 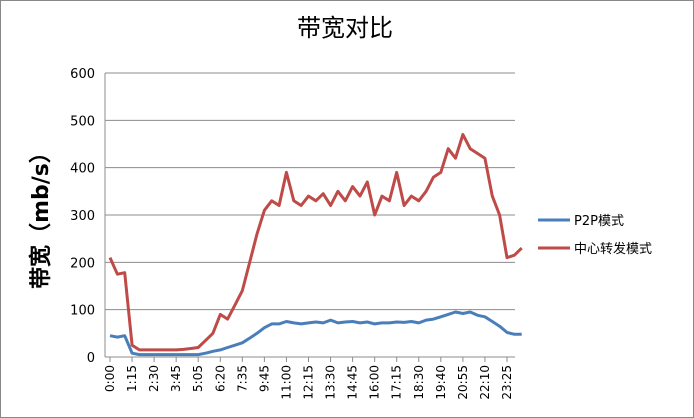 What do you see at coordinates (613, 249) in the screenshot?
I see `legend-label: 中心转发模式` at bounding box center [613, 249].